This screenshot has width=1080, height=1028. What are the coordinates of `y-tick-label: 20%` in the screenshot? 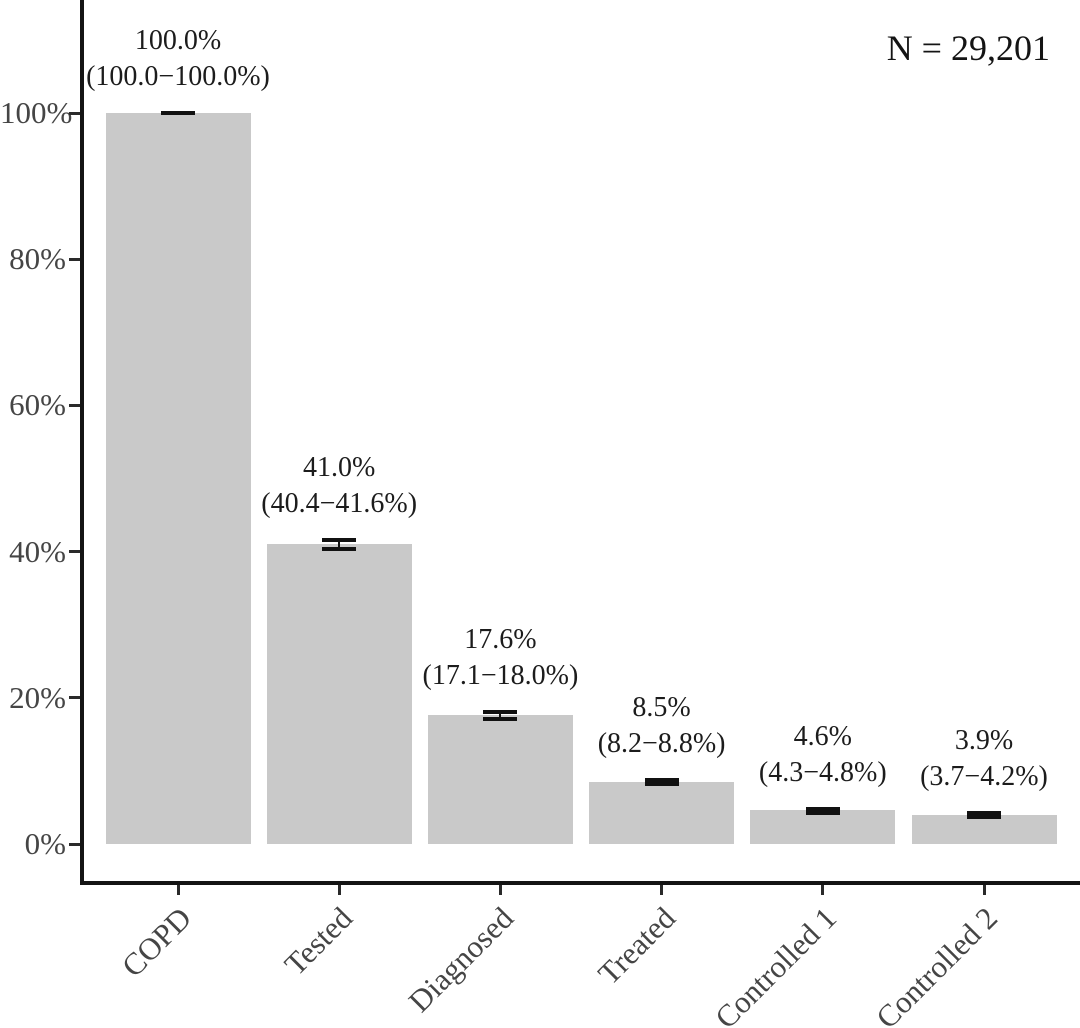 It's located at (37, 697).